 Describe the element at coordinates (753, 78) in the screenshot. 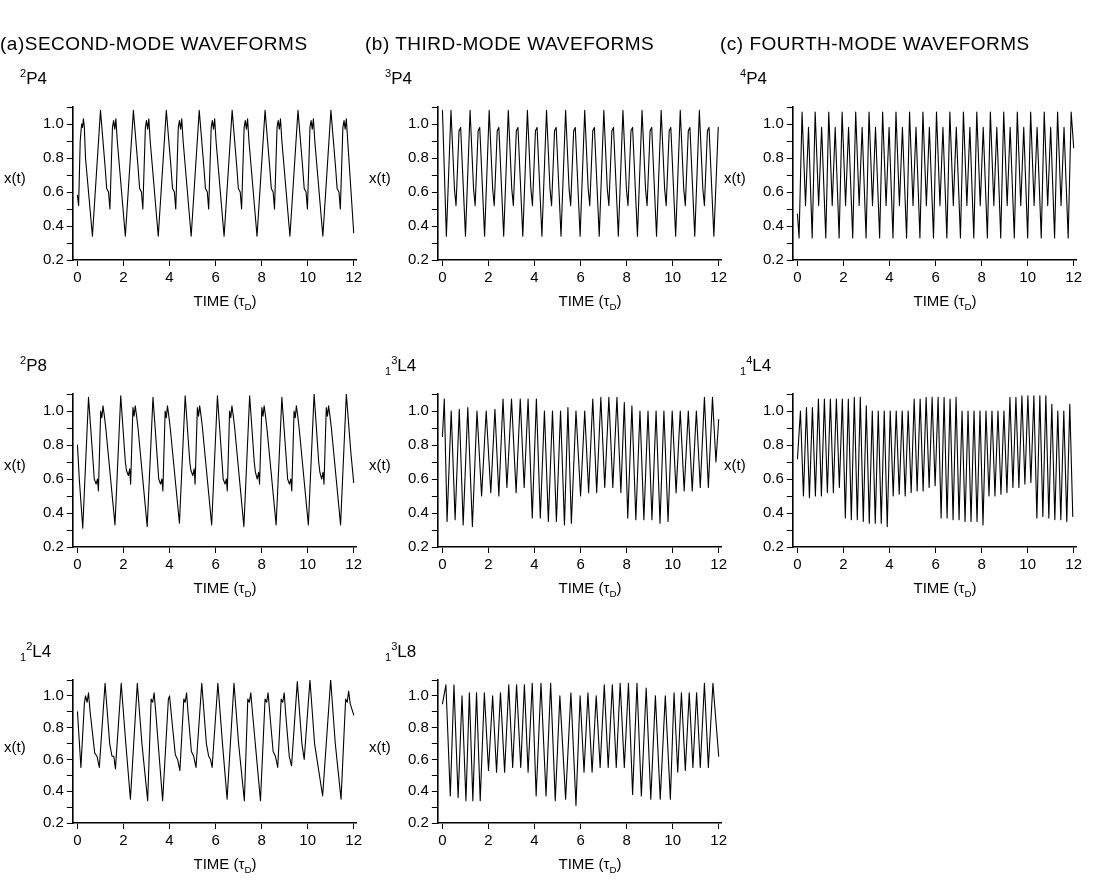

I see `chart-subtitle: $^{4}$P4` at that location.